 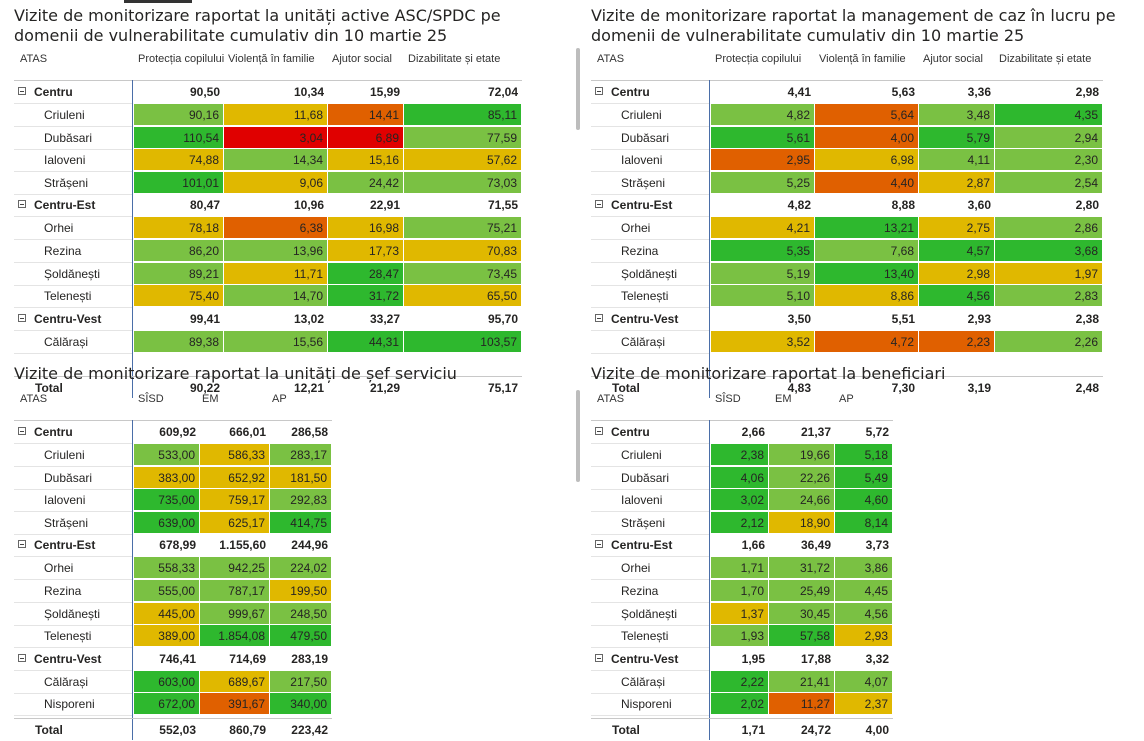 What do you see at coordinates (847, 137) in the screenshot?
I see `table-row: Dubăsari 5,61 4,00 5,79 2,94` at bounding box center [847, 137].